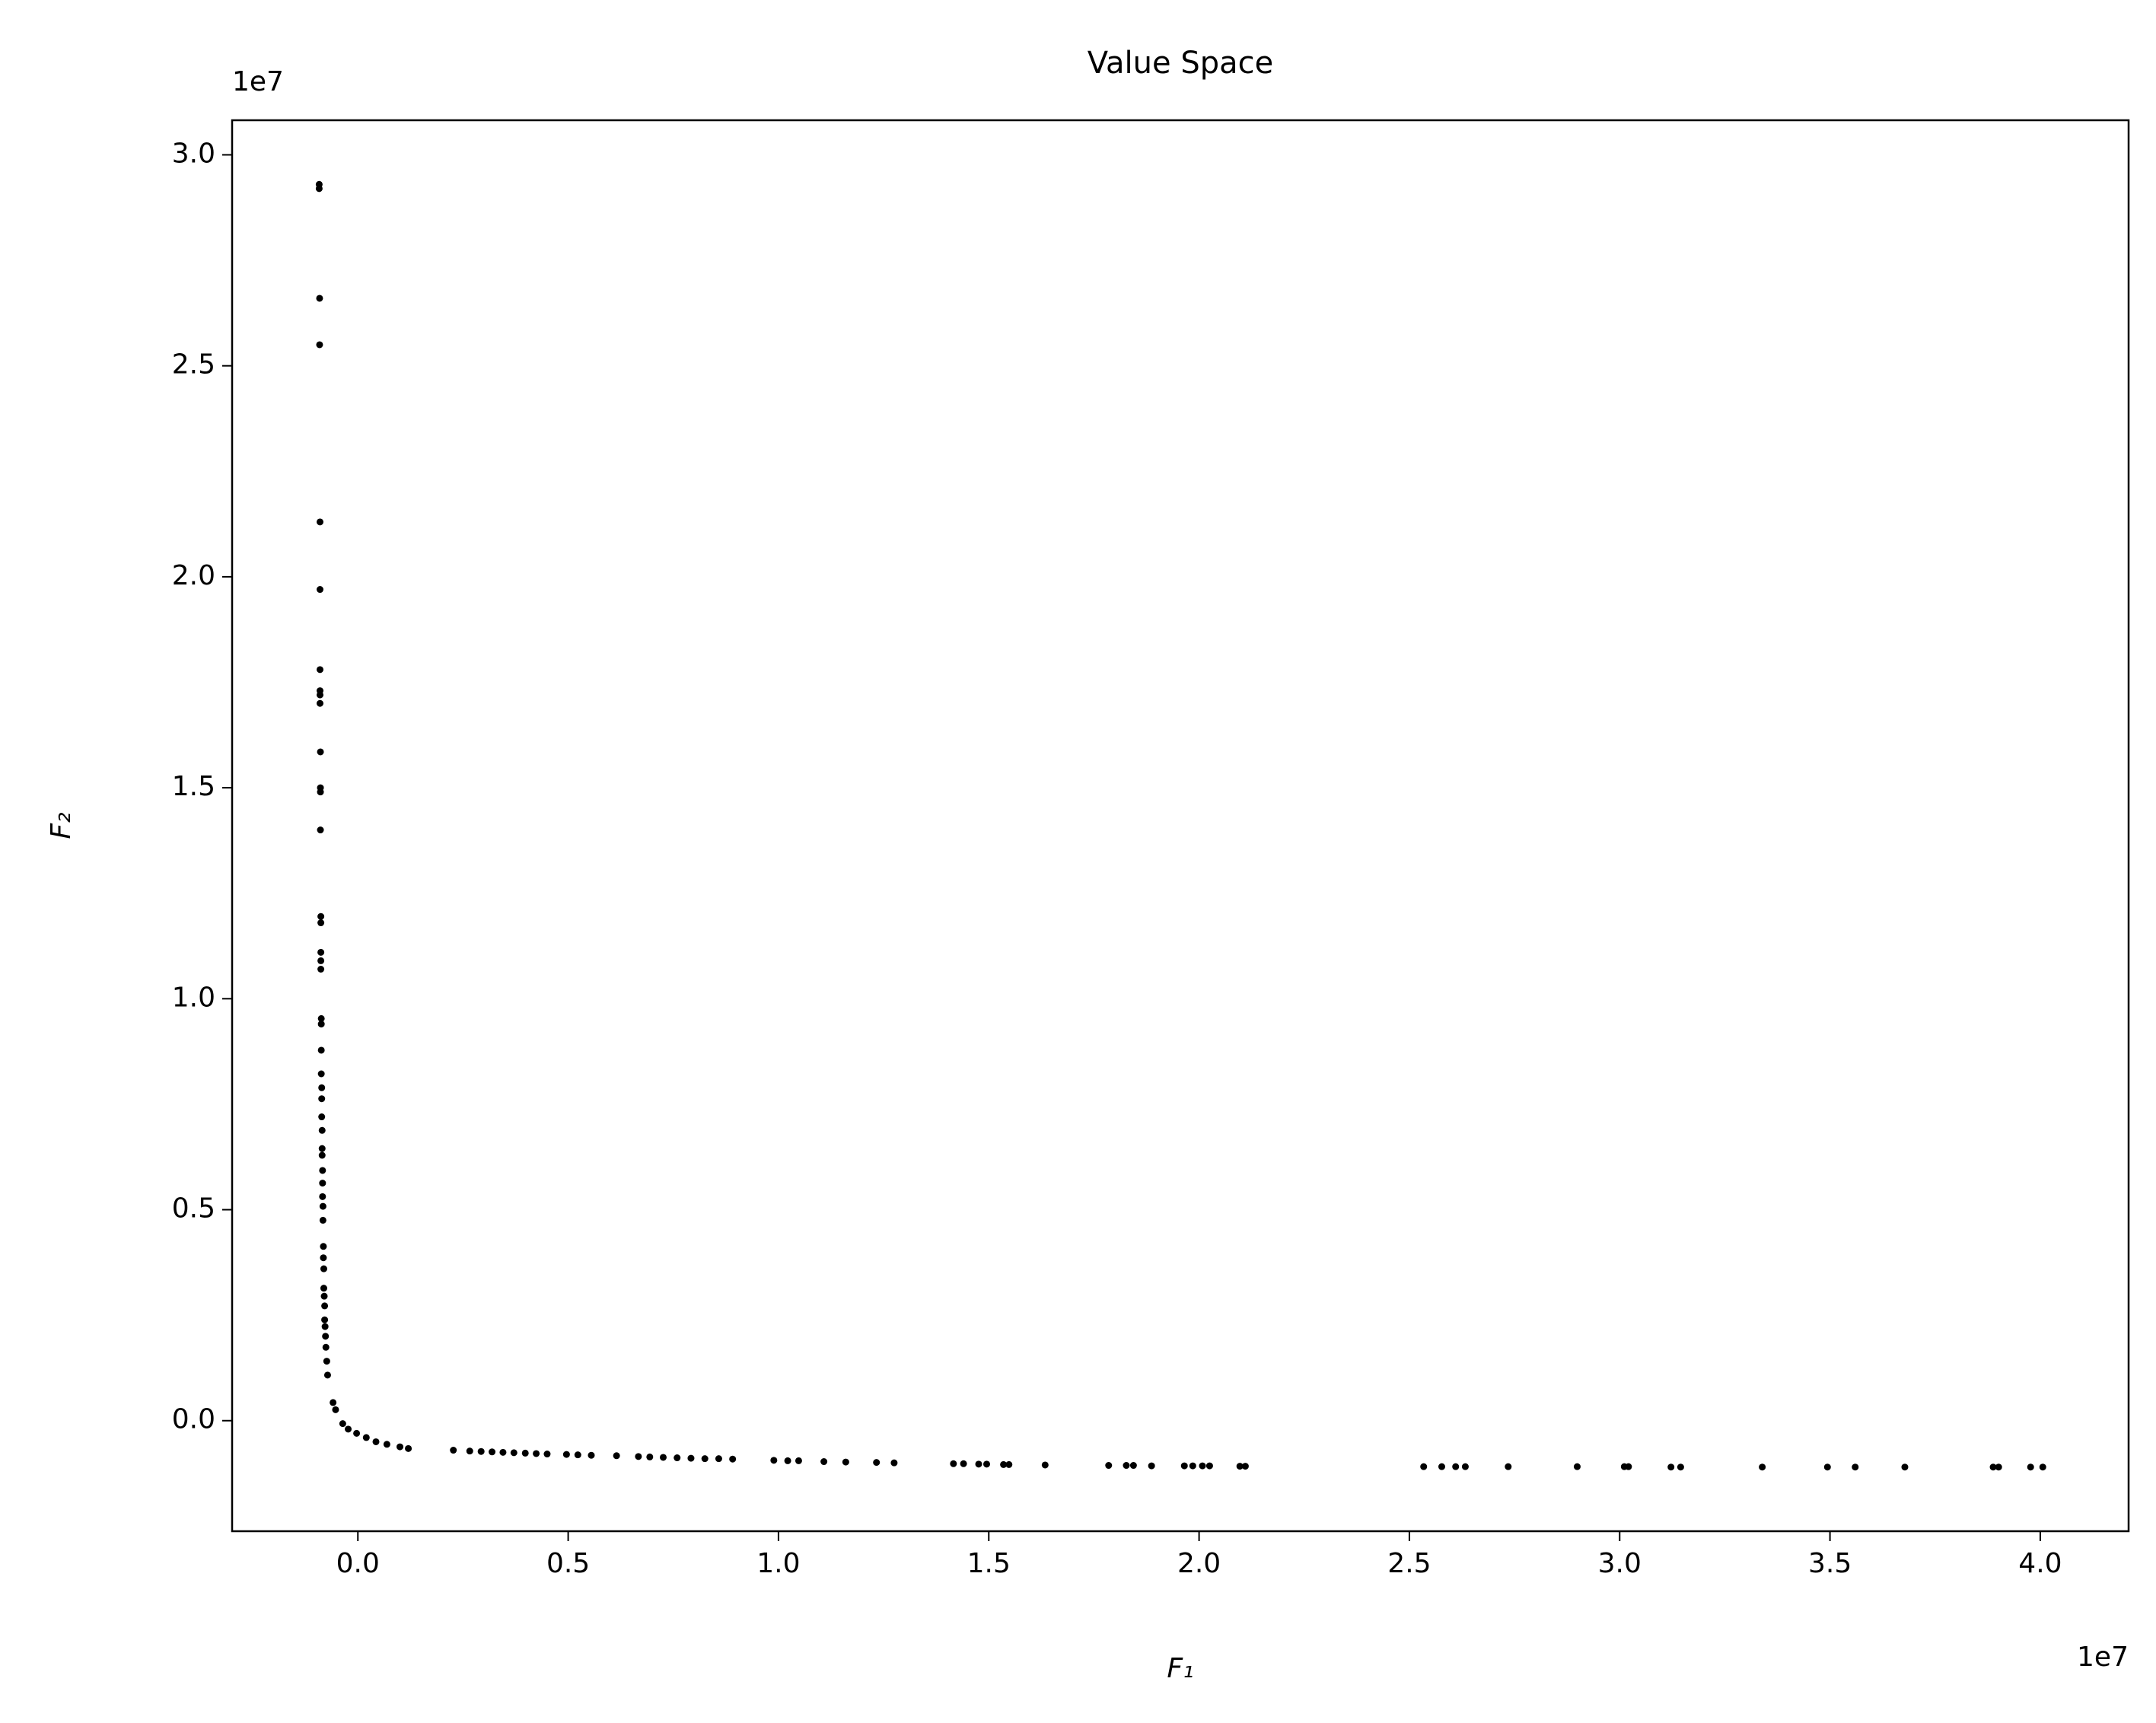 Image resolution: width=2156 pixels, height=1723 pixels. Describe the element at coordinates (2103, 1657) in the screenshot. I see `x-offset-label: 1e7` at that location.